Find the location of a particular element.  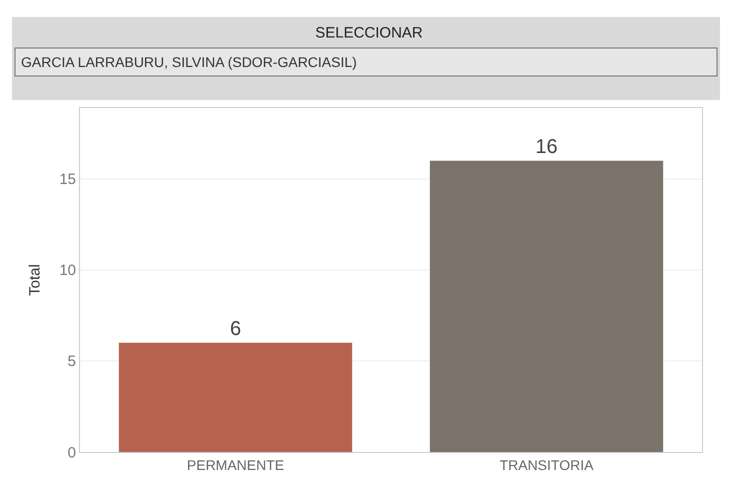

data-label: 6 is located at coordinates (236, 329).